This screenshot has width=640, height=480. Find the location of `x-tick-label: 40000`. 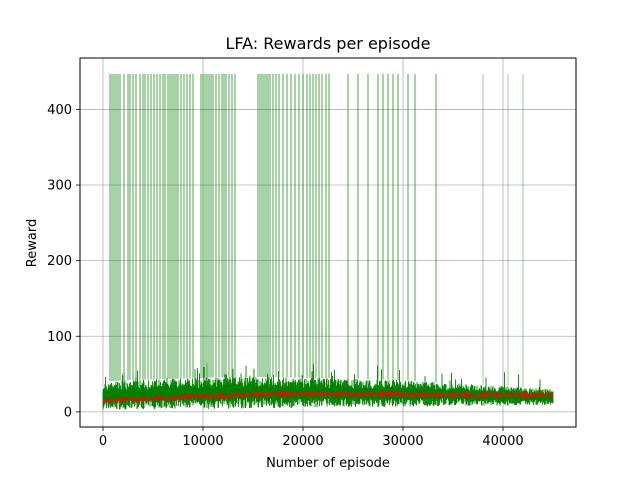

x-tick-label: 40000 is located at coordinates (502, 441).